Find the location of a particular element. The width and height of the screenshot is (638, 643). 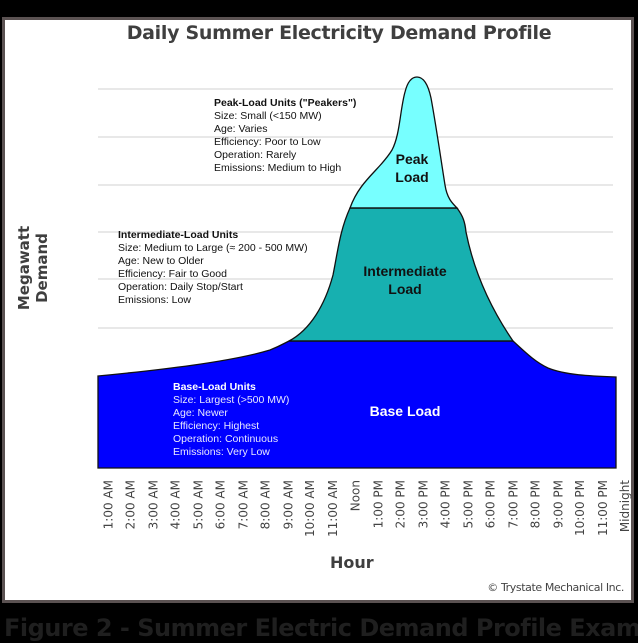

x-tick-label: Noon is located at coordinates (355, 496).